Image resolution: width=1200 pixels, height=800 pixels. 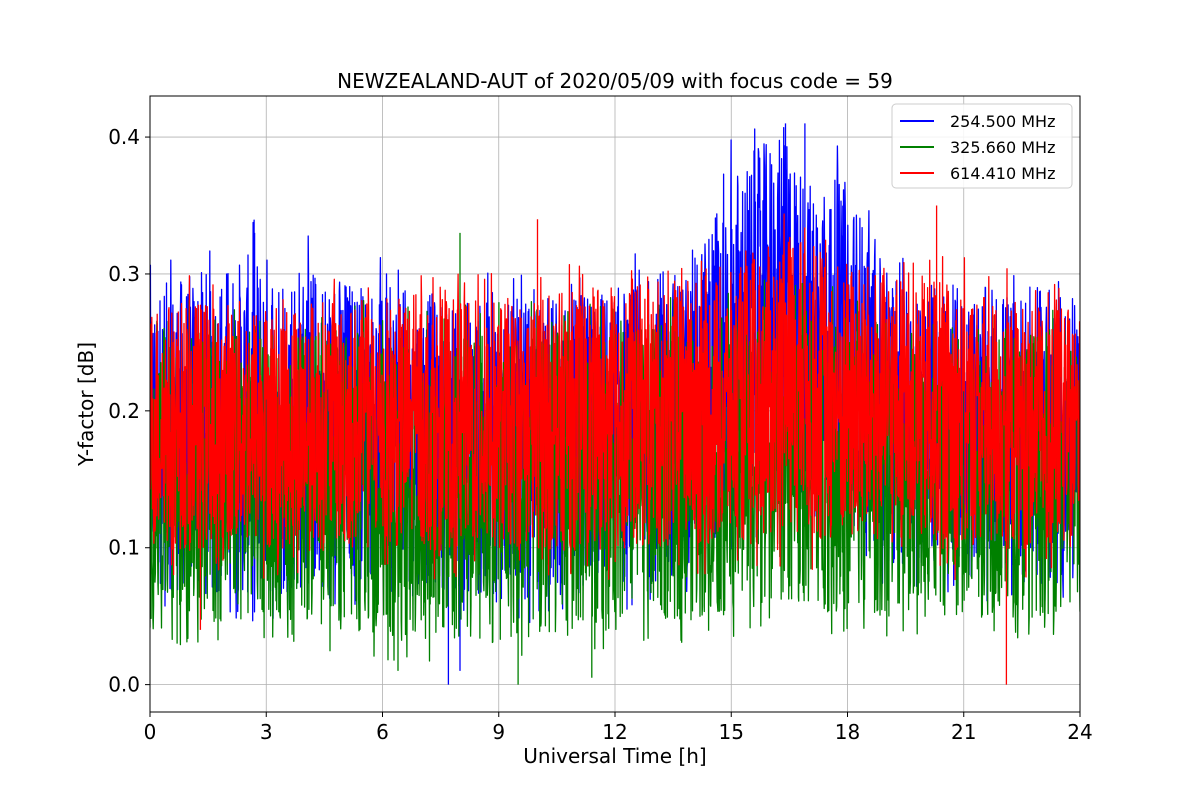 What do you see at coordinates (124, 137) in the screenshot?
I see `y-tick-label: 0.4` at bounding box center [124, 137].